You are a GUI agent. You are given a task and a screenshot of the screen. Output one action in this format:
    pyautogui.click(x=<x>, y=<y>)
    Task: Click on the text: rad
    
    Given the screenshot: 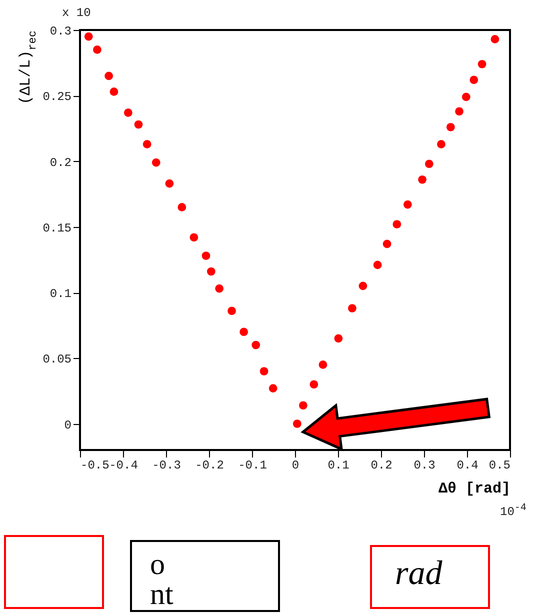 What is the action you would take?
    pyautogui.click(x=418, y=574)
    